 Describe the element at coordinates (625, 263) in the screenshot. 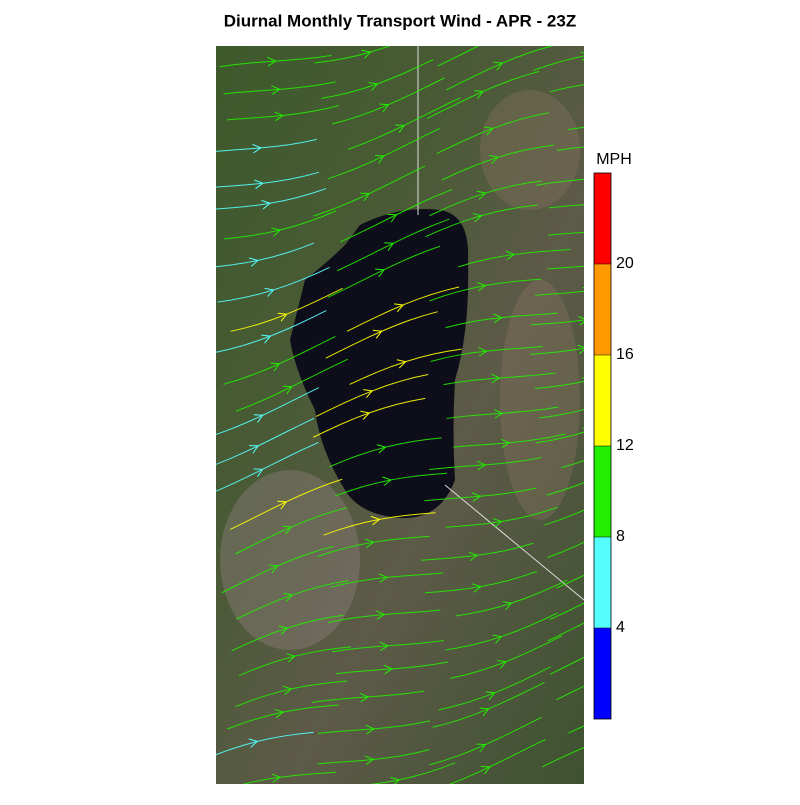

I see `colorbar-tick-label: 20` at that location.